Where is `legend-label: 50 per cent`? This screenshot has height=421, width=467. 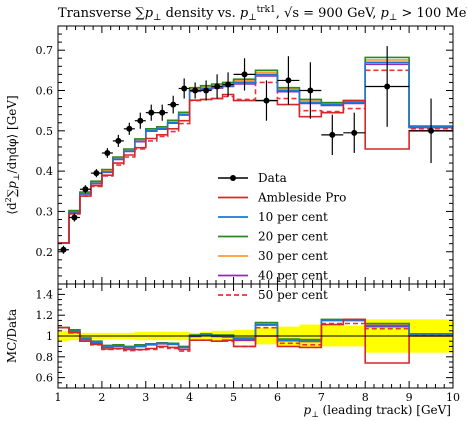
legend-label: 50 per cent is located at coordinates (293, 295).